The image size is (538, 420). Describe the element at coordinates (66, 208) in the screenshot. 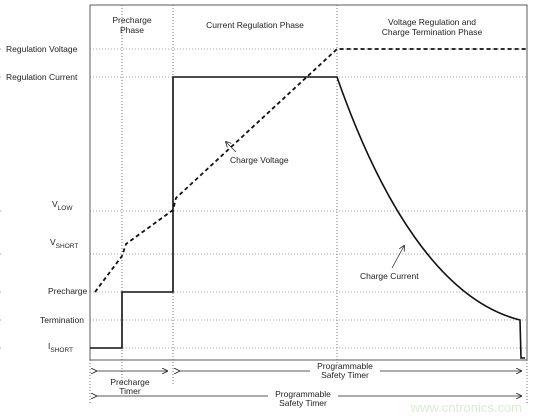

I see `level-sub: LOW` at that location.